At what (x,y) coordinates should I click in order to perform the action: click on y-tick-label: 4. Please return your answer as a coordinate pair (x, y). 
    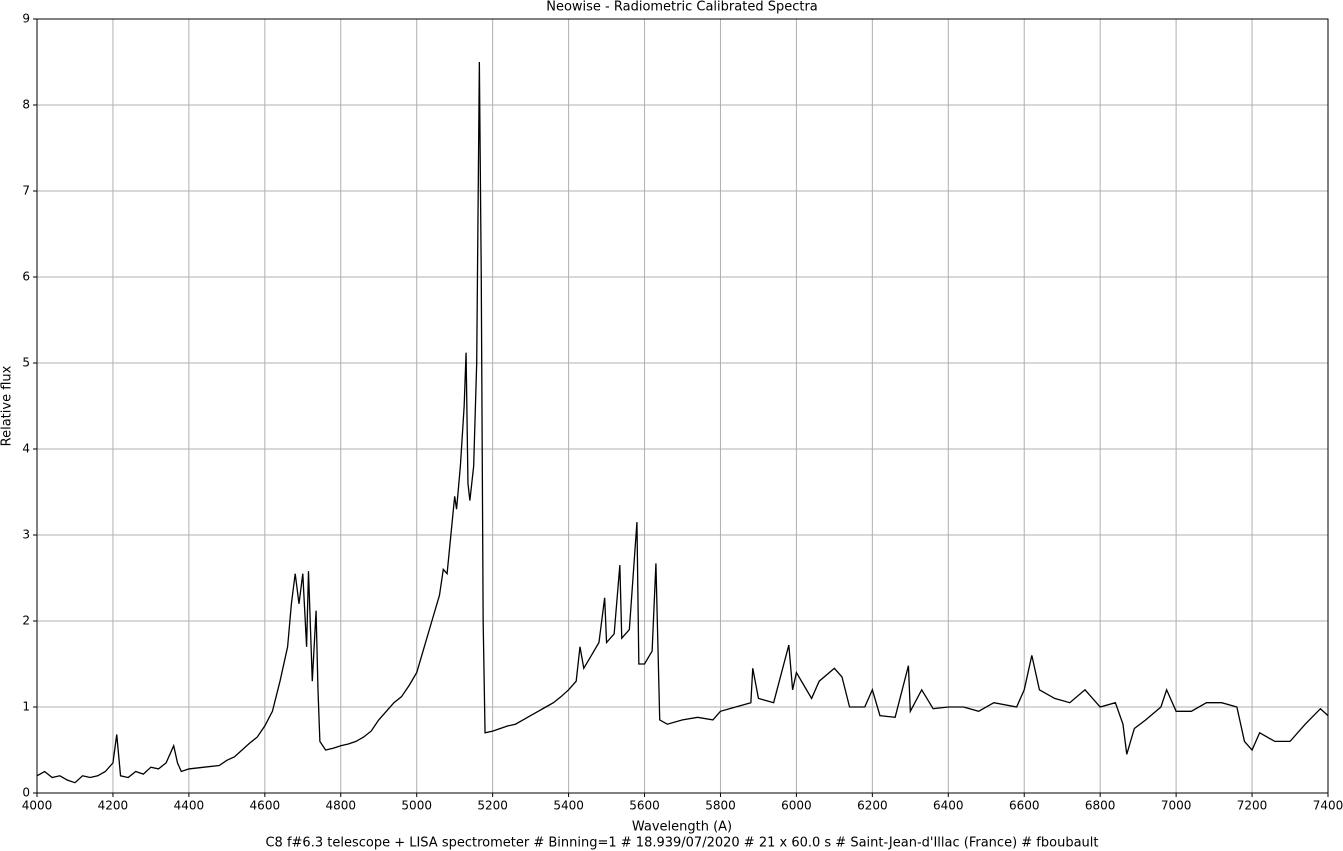
    Looking at the image, I should click on (26, 449).